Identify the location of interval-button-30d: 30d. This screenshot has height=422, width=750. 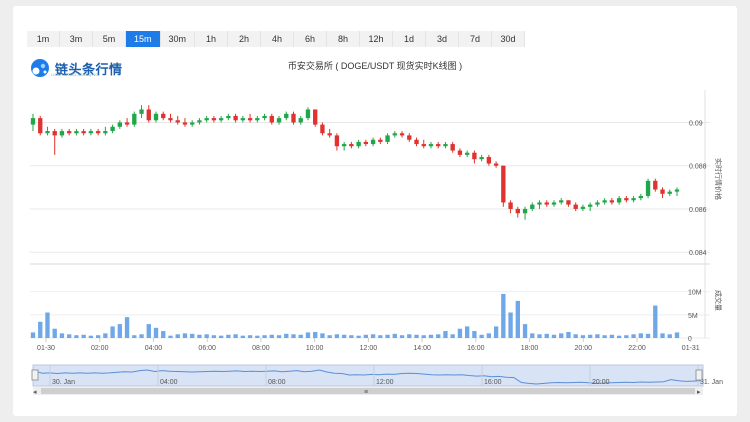
(509, 39).